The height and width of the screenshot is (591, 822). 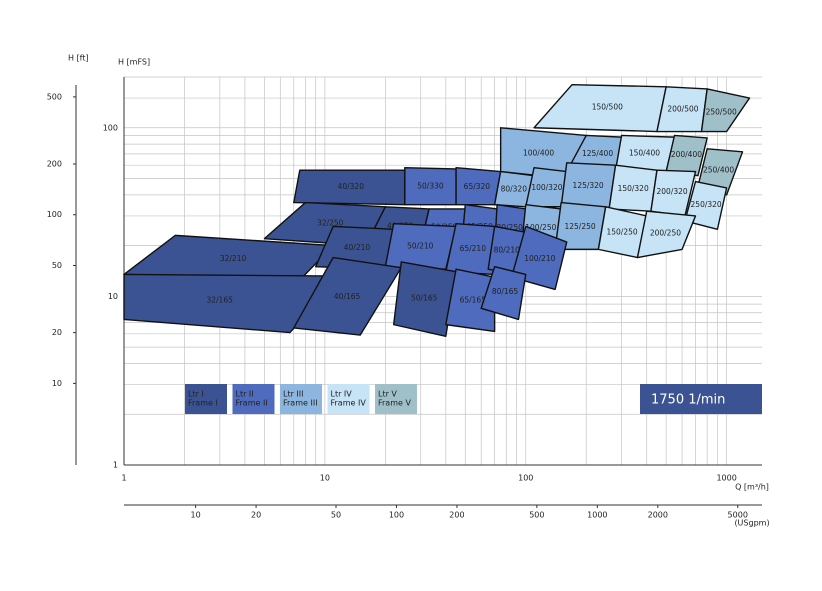 I want to click on pump-label: 100/400, so click(x=538, y=152).